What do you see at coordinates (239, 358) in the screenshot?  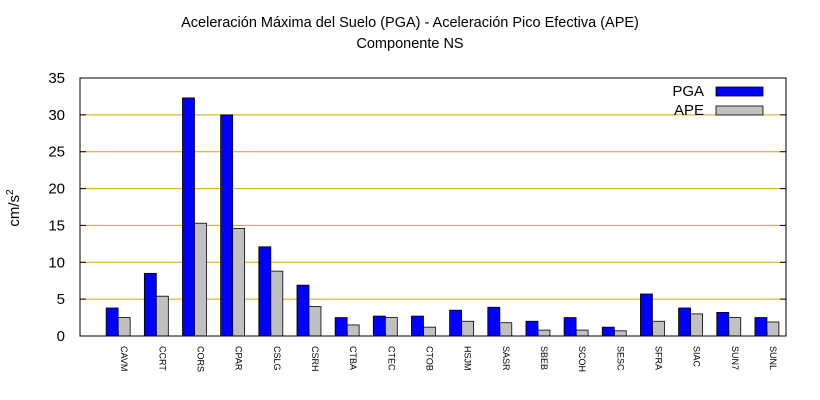 I see `x-tick-label: CPAR` at bounding box center [239, 358].